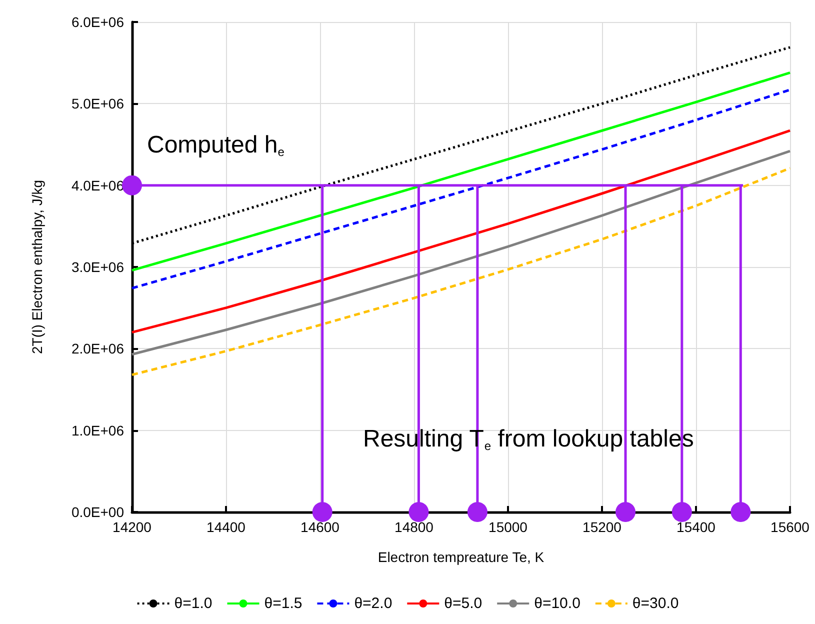  What do you see at coordinates (37, 267) in the screenshot?
I see `y-axis-title: 2T(I) Electron enthalpy, J/kg` at bounding box center [37, 267].